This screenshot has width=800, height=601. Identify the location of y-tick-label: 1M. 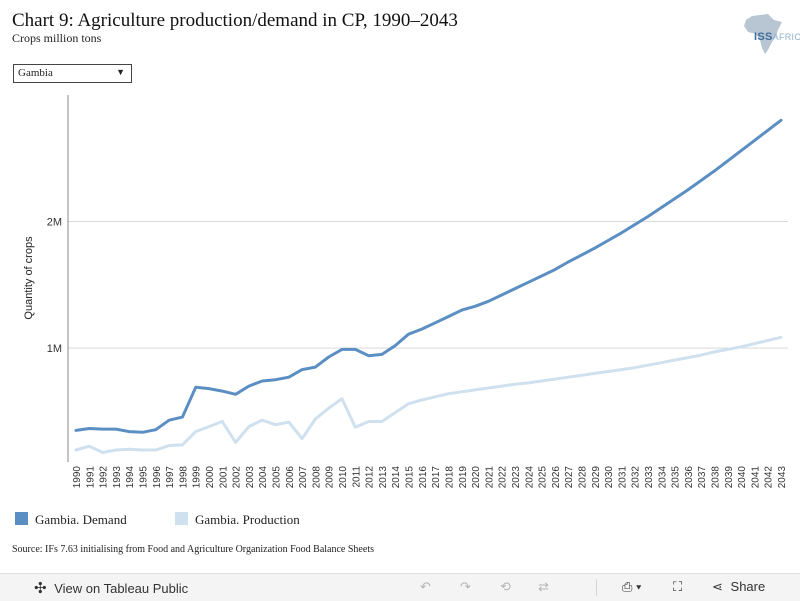
(54, 349).